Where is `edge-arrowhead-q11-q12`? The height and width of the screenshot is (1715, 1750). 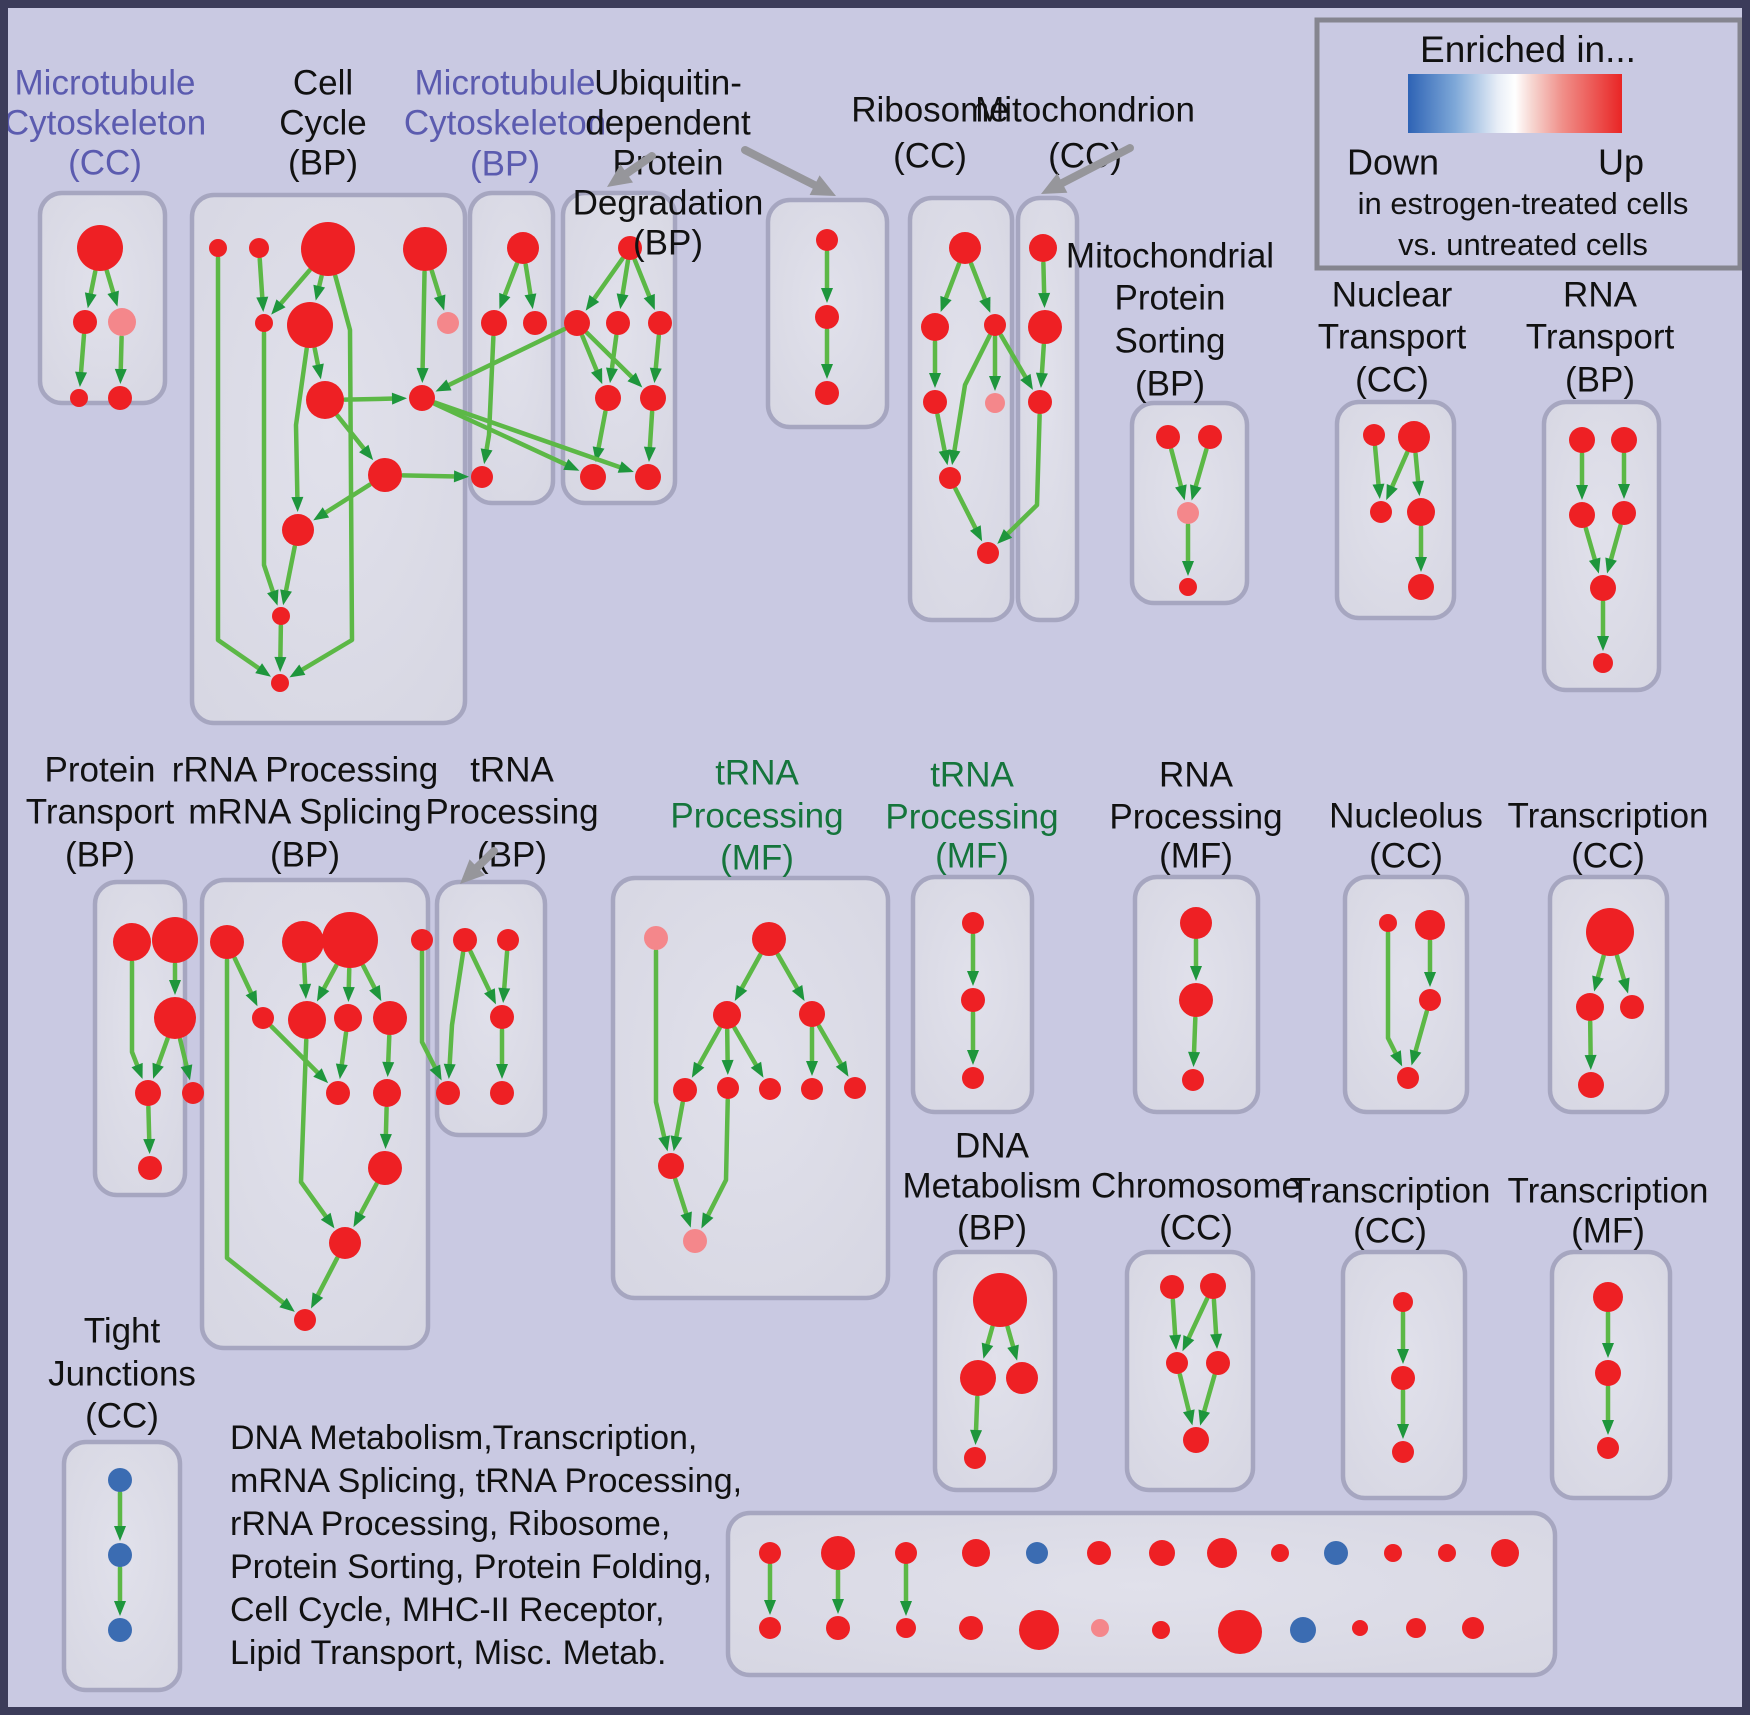
edge-arrowhead-q11-q12 is located at coordinates (317, 1300).